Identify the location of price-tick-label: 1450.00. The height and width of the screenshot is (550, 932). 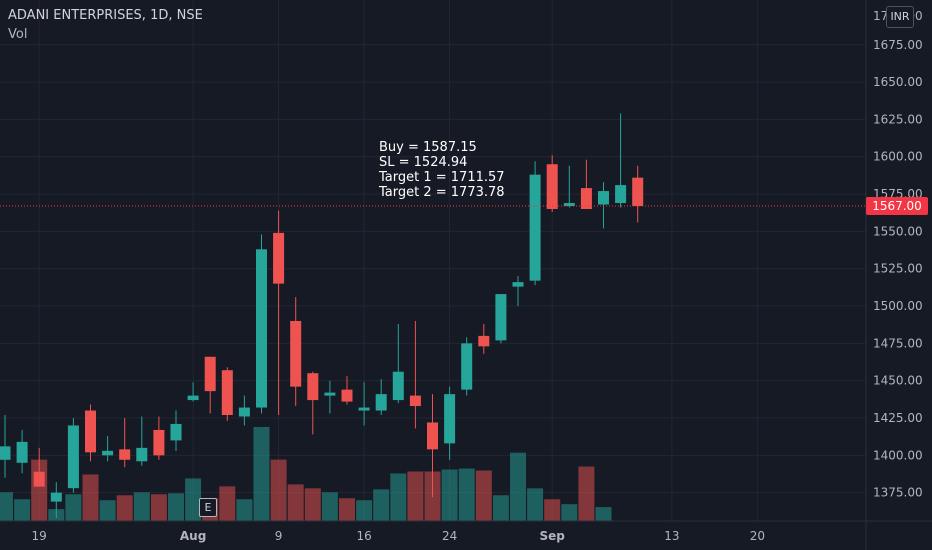
(898, 381).